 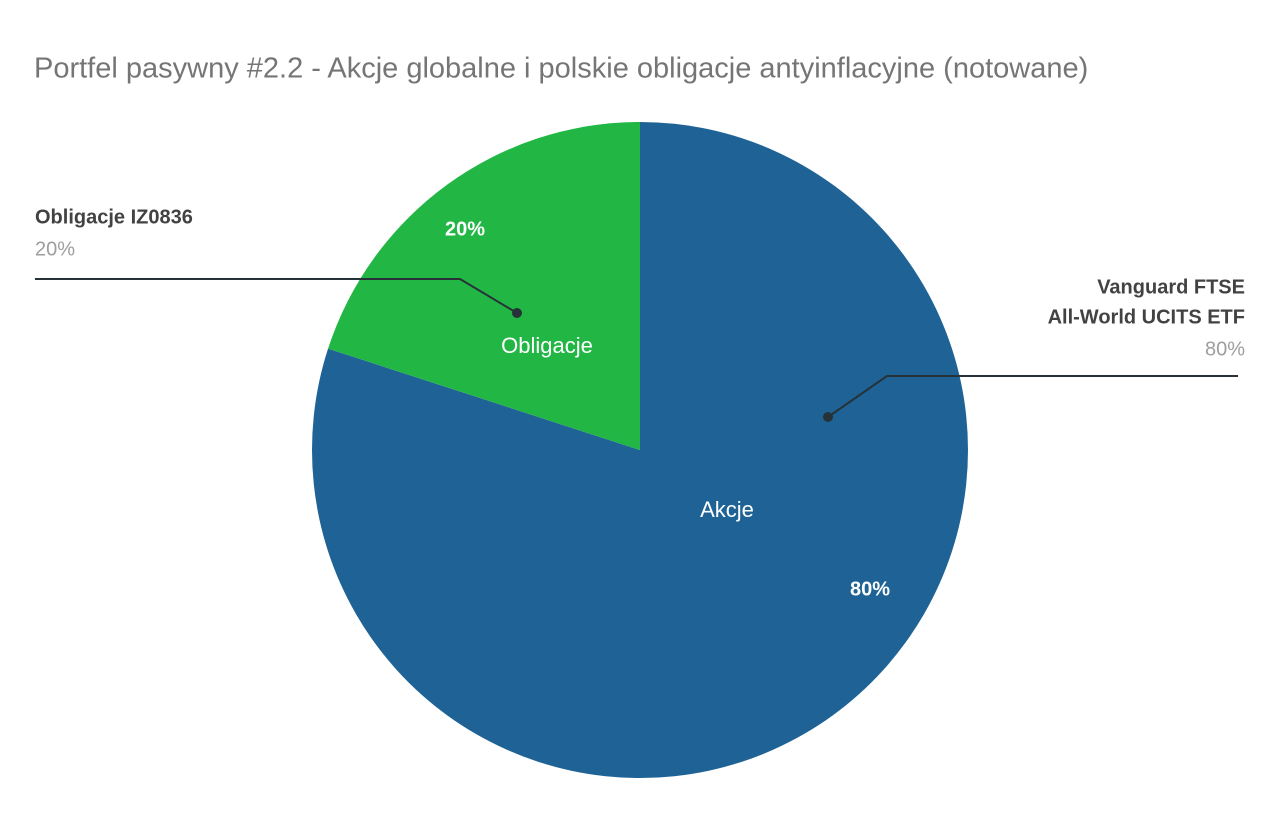 I want to click on slice-label: Obligacje, so click(x=547, y=345).